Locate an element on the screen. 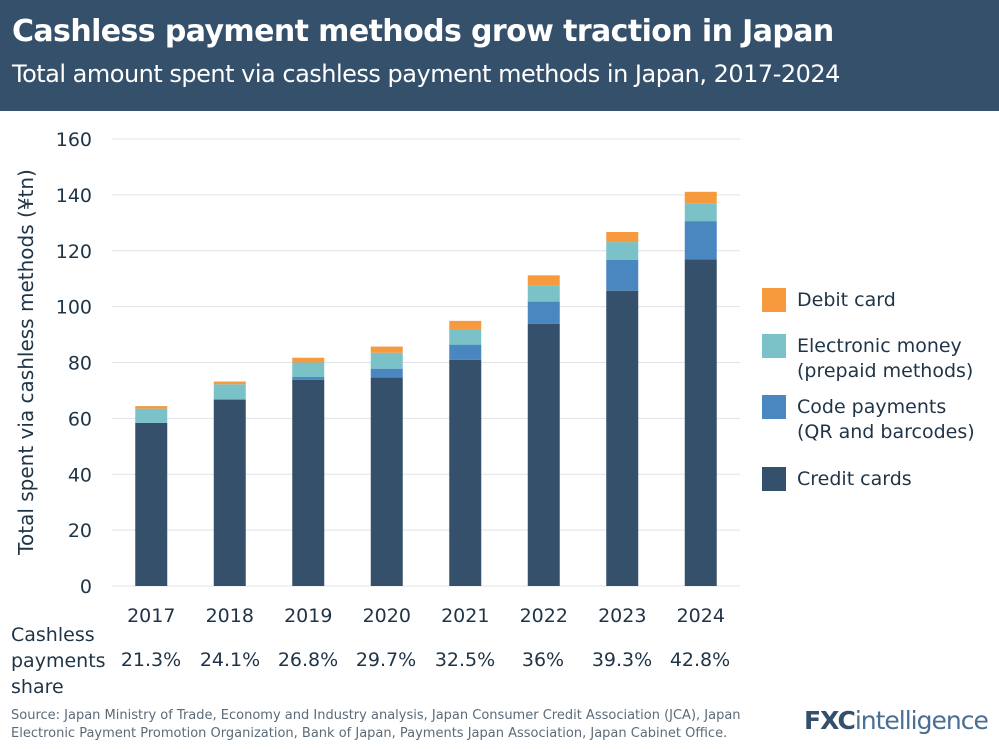 The height and width of the screenshot is (749, 999). y-tick-label: 80 is located at coordinates (80, 364).